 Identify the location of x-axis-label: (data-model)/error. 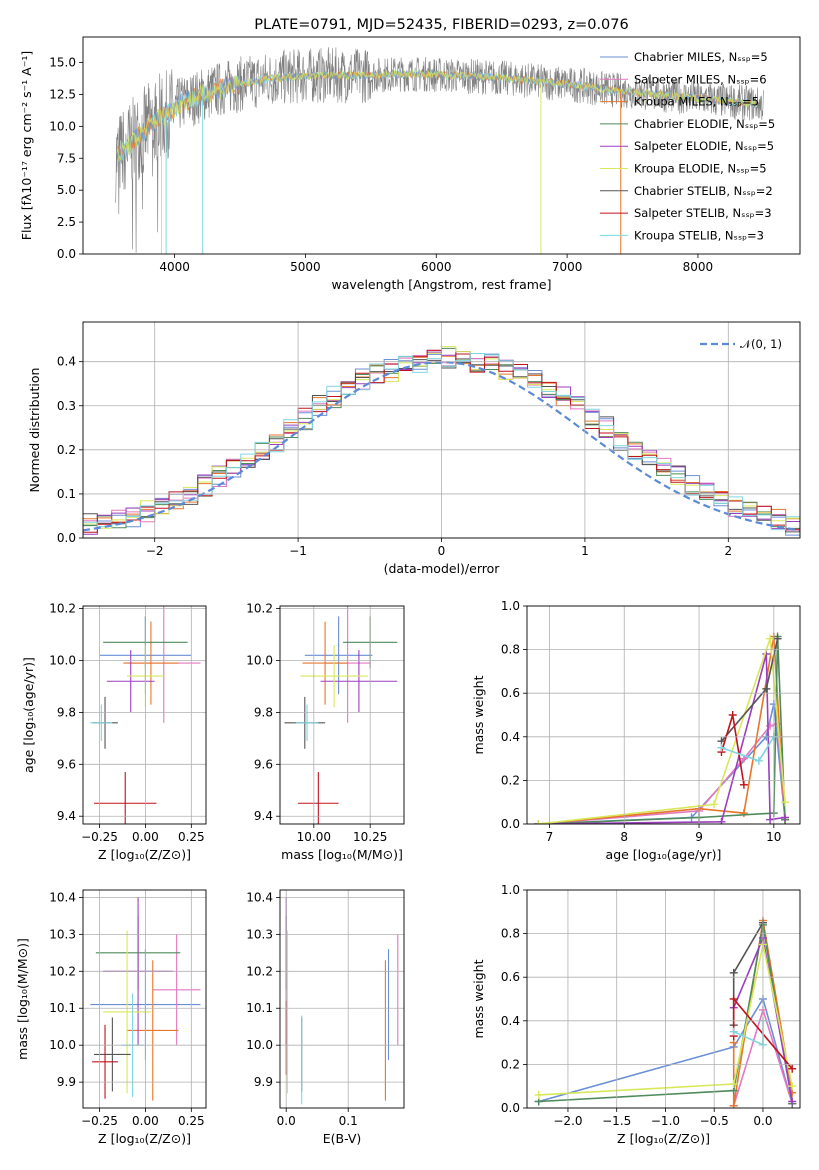
(442, 568).